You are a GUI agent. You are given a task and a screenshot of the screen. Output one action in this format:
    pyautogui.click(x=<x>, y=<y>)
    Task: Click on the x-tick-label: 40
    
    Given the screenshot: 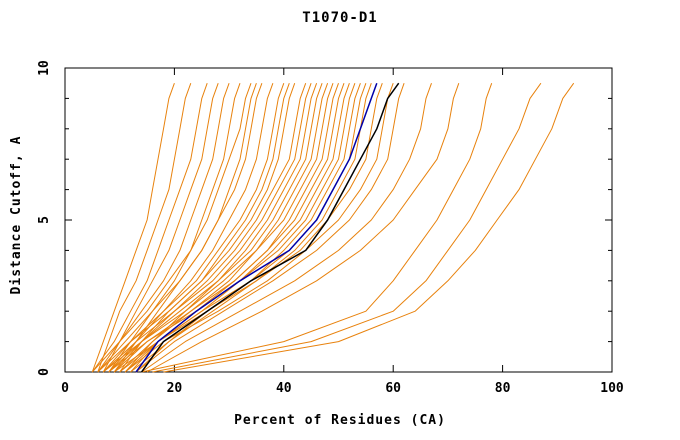 What is the action you would take?
    pyautogui.click(x=284, y=388)
    